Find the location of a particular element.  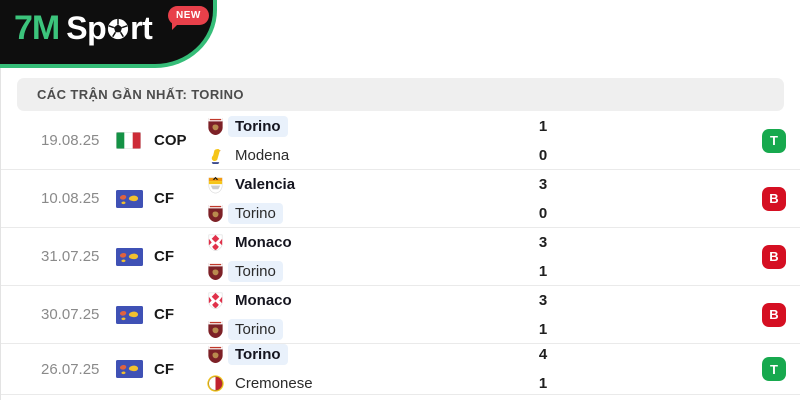

match-date: 10.08.25 is located at coordinates (70, 198).